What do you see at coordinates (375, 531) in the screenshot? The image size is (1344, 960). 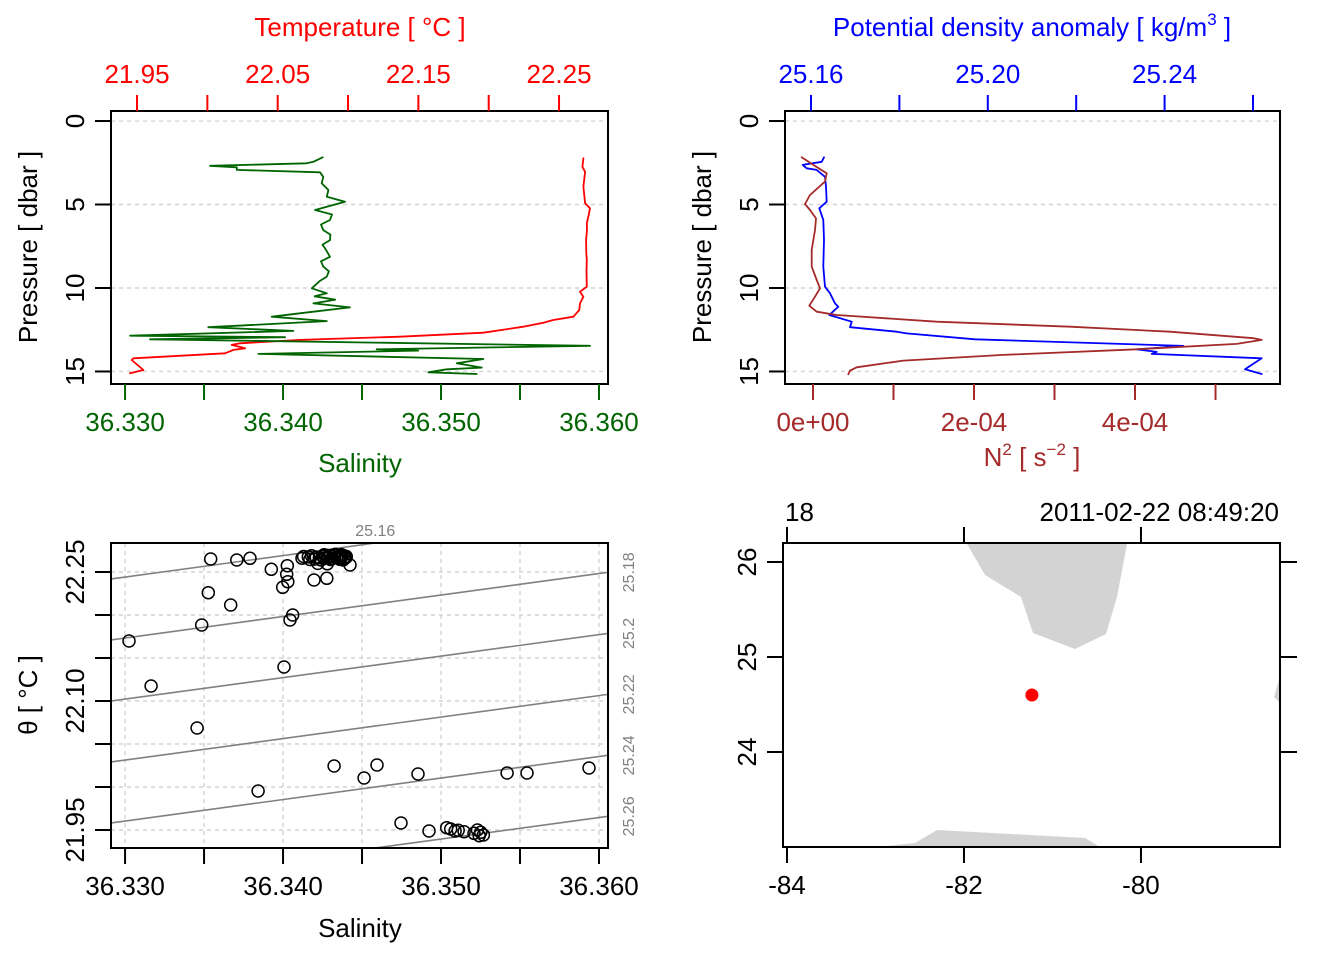 I see `isopycnal-label: 25.16` at bounding box center [375, 531].